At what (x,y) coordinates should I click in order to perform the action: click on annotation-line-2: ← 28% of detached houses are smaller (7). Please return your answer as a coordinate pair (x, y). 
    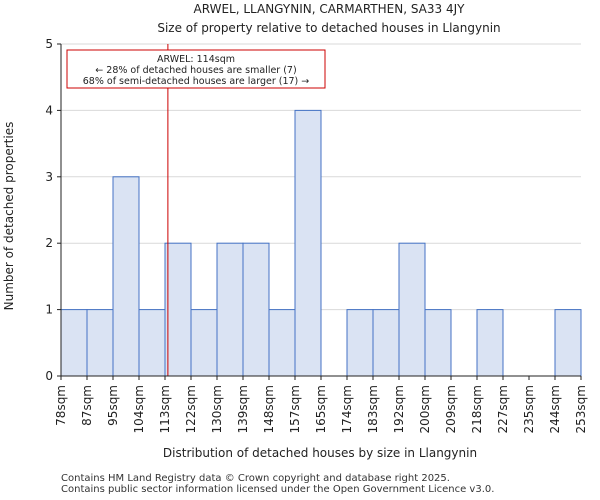
    Looking at the image, I should click on (195, 70).